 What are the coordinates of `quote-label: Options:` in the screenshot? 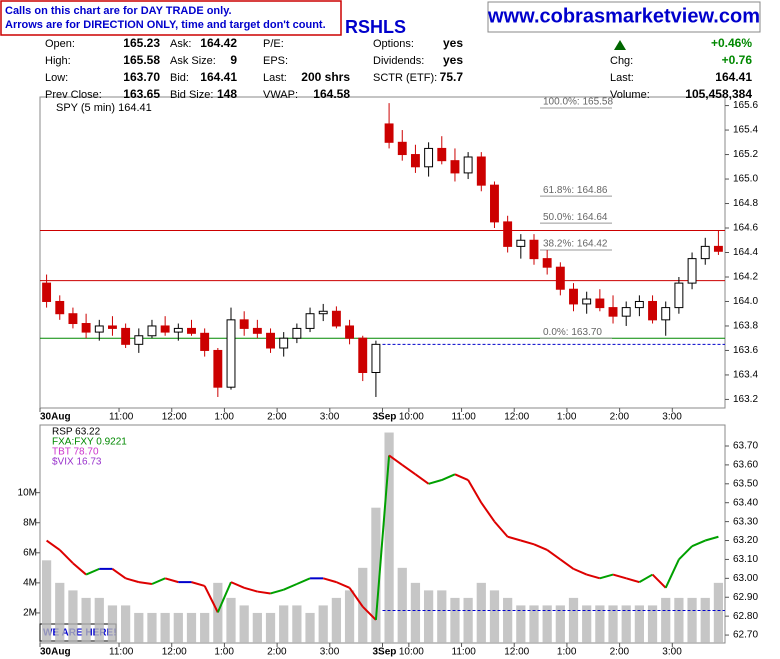 It's located at (393, 44).